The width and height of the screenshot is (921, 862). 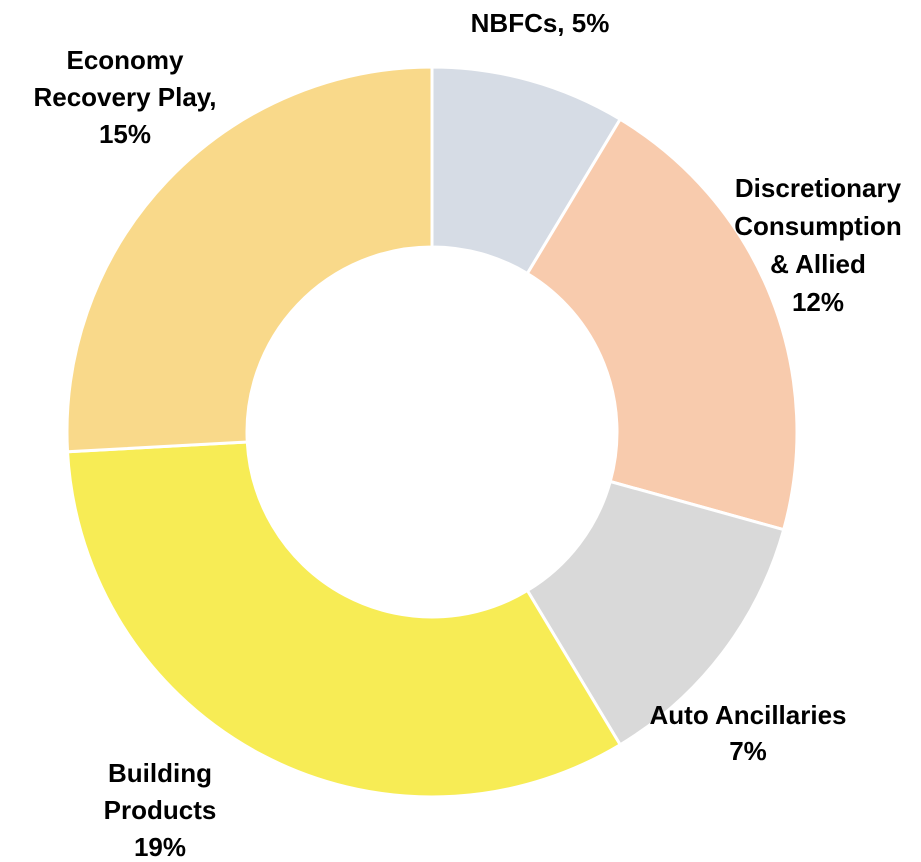 I want to click on slice-label: Consumption, so click(x=818, y=226).